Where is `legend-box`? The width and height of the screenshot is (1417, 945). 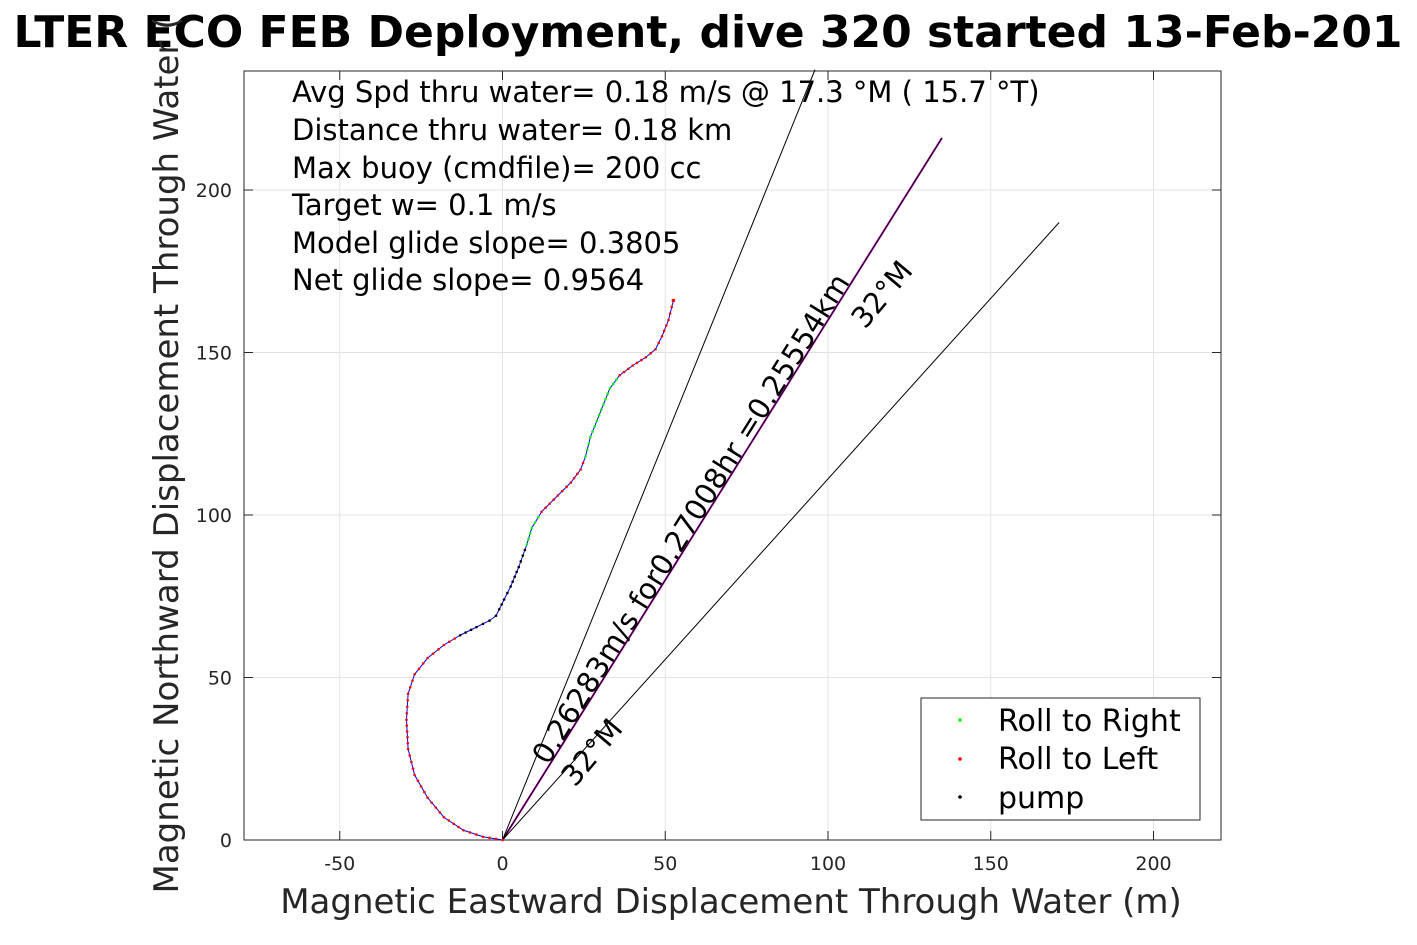
legend-box is located at coordinates (1060, 759).